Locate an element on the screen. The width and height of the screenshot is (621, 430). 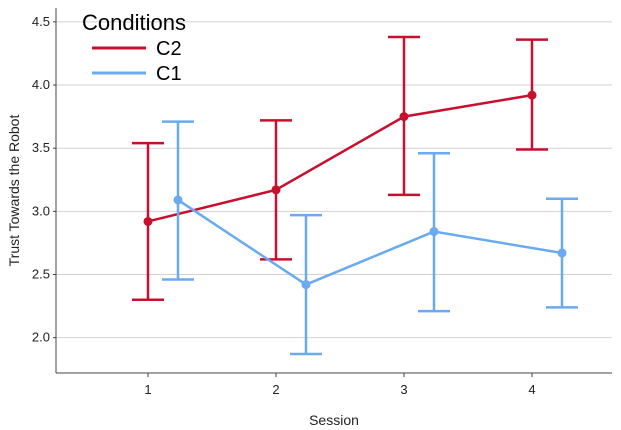
y-tick-labels: 2.0 2.5 3.0 3.5 4.0 4.5 is located at coordinates (44, 179).